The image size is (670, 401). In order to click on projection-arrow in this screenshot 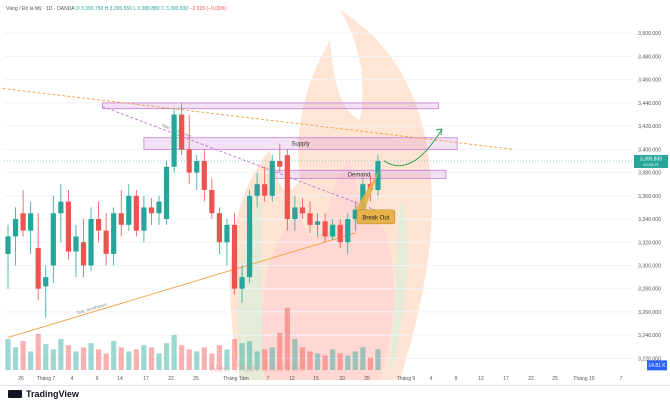, I will do `click(413, 147)`.